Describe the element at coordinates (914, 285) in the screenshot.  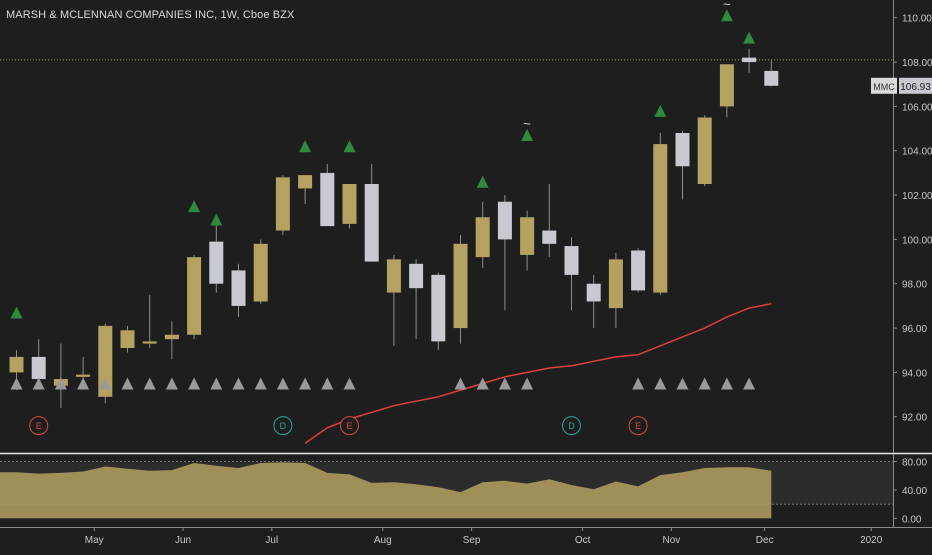
I see `price-tick-label: 98.00` at that location.